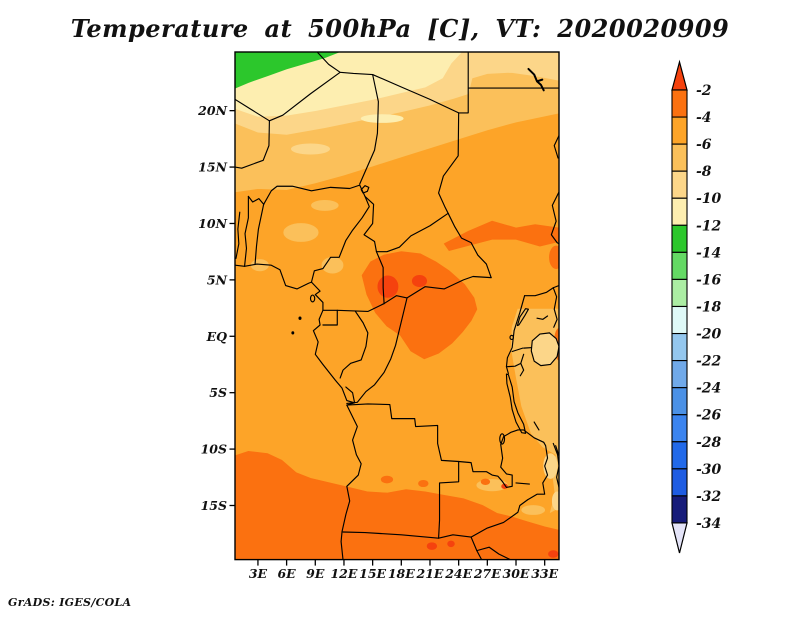 The image size is (800, 618). I want to click on lat-tick-label: 15N, so click(212, 167).